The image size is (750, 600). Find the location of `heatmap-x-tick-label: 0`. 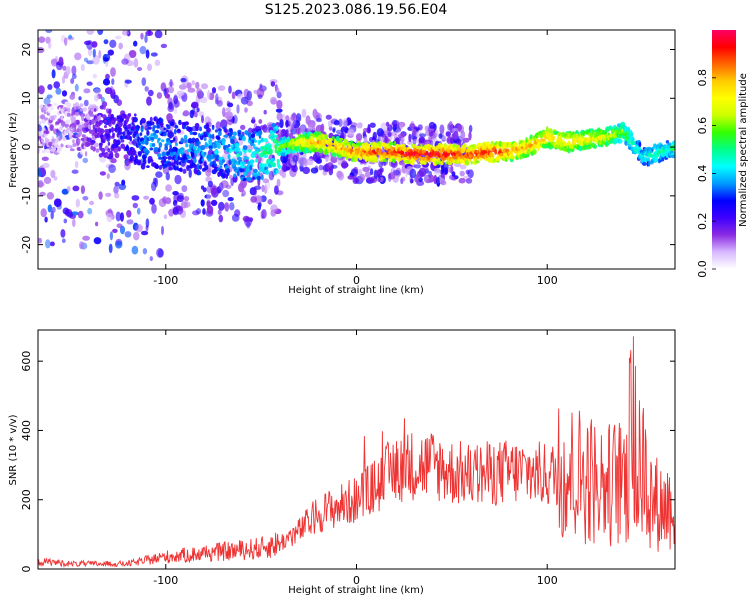

heatmap-x-tick-label: 0 is located at coordinates (356, 280).